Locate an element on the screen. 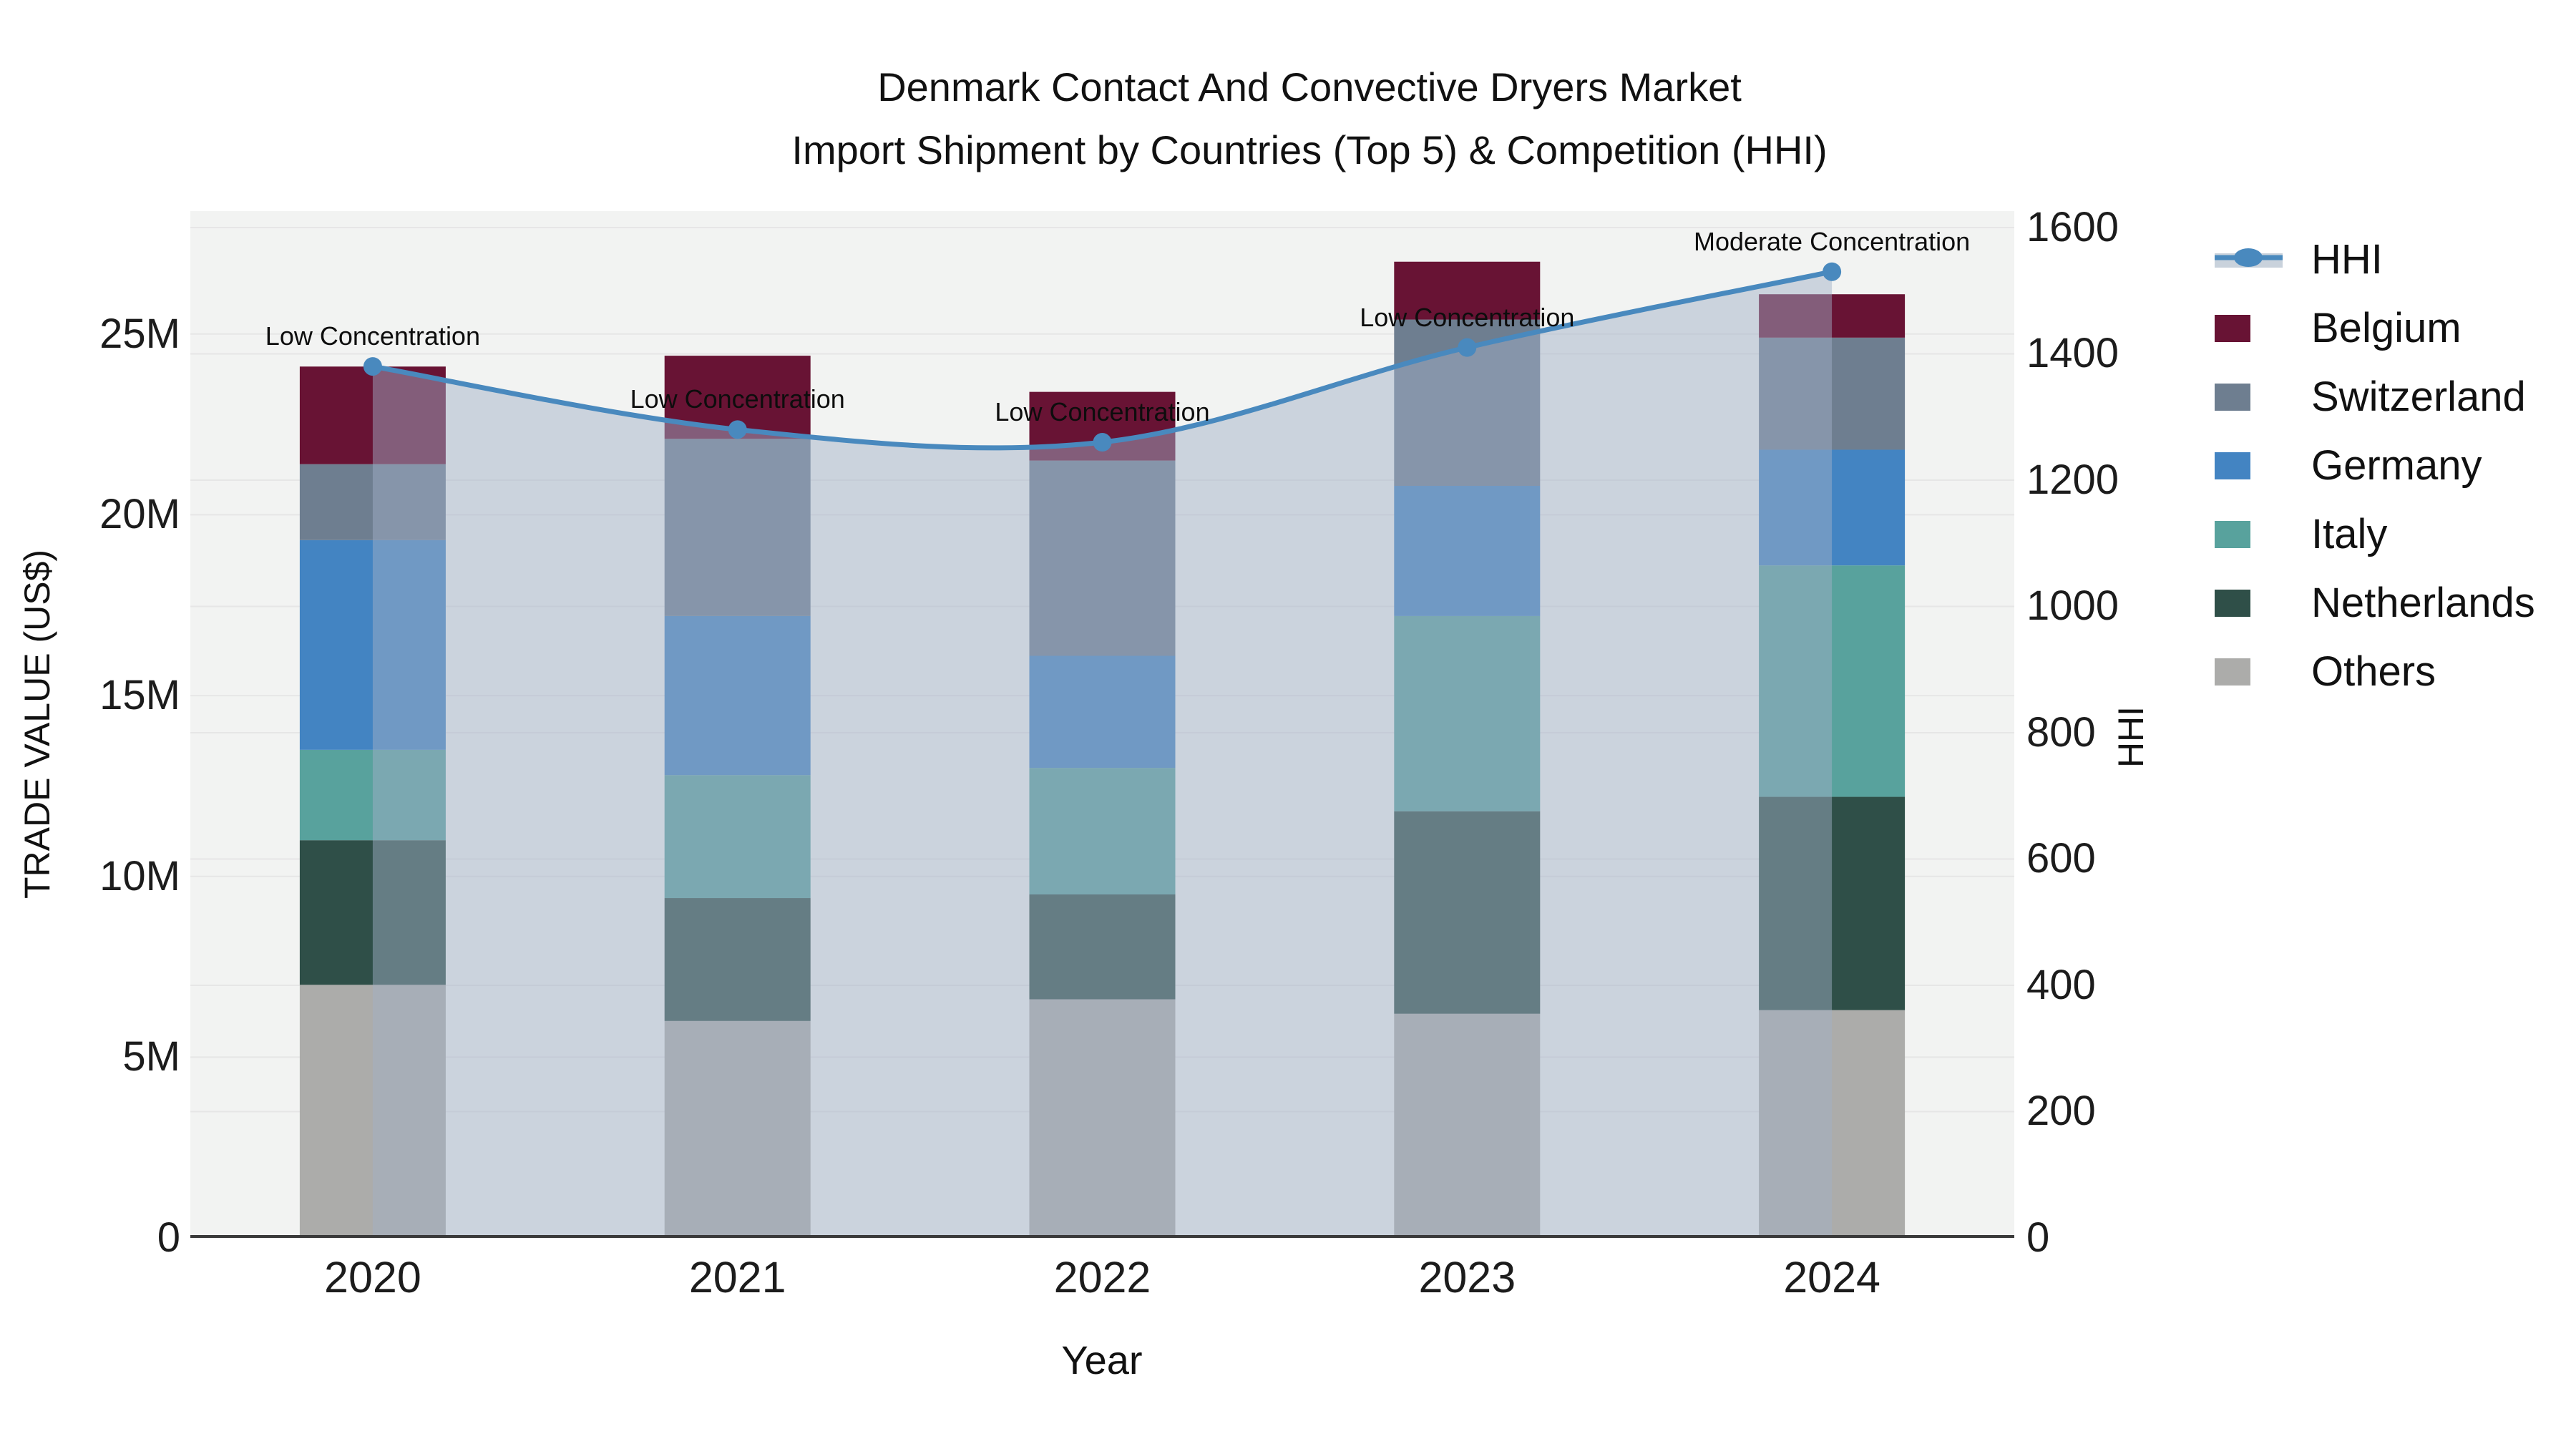  y-right-tick-200: 200 is located at coordinates (2061, 1111).